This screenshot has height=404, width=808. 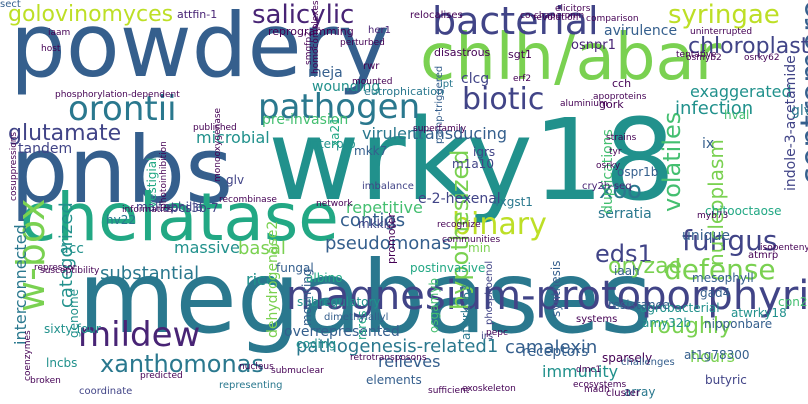 What do you see at coordinates (448, 268) in the screenshot?
I see `word-88: postinvasive` at bounding box center [448, 268].